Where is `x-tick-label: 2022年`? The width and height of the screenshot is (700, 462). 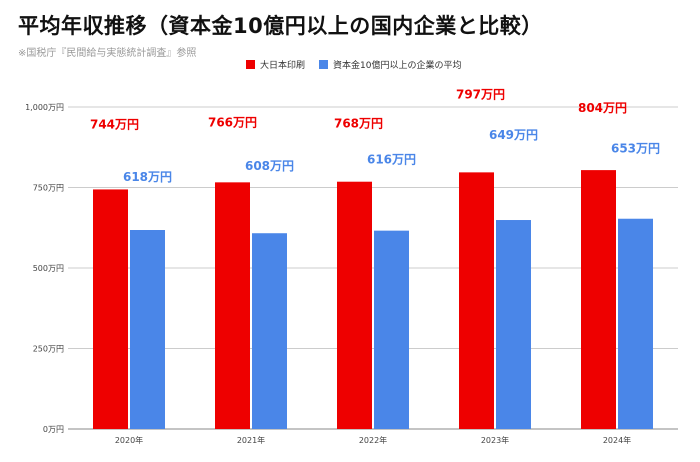 x-tick-label: 2022年 is located at coordinates (373, 440).